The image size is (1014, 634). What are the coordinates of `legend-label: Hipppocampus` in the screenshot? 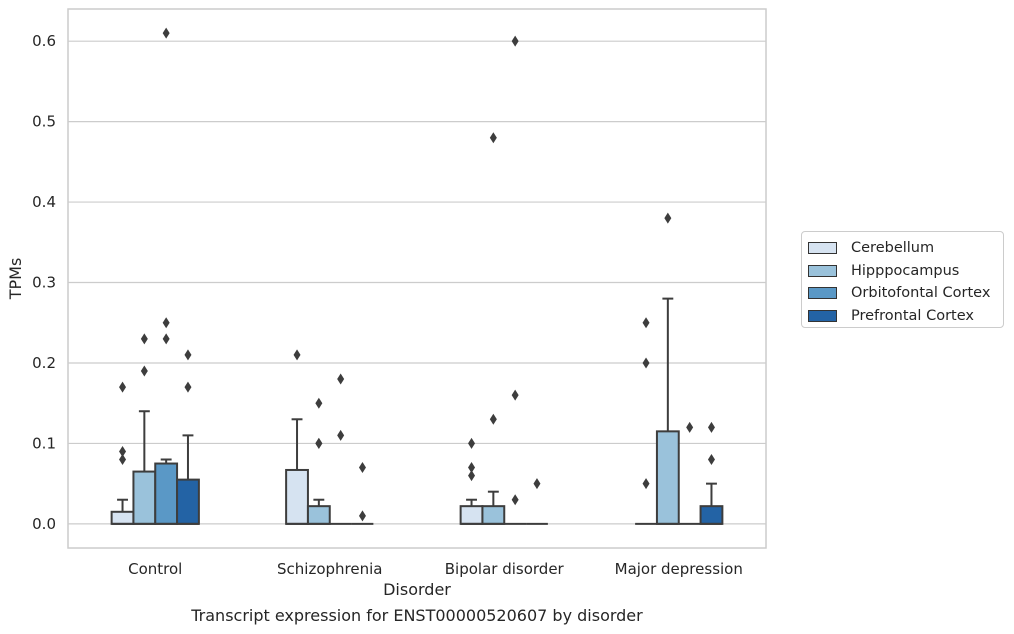 It's located at (905, 270).